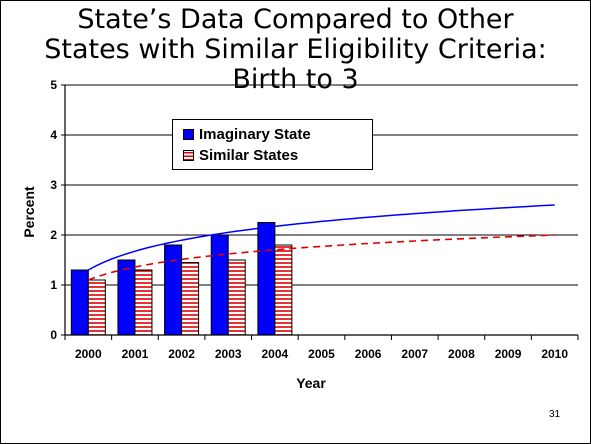 The width and height of the screenshot is (591, 444). What do you see at coordinates (188, 155) in the screenshot?
I see `legend-swatch-striped` at bounding box center [188, 155].